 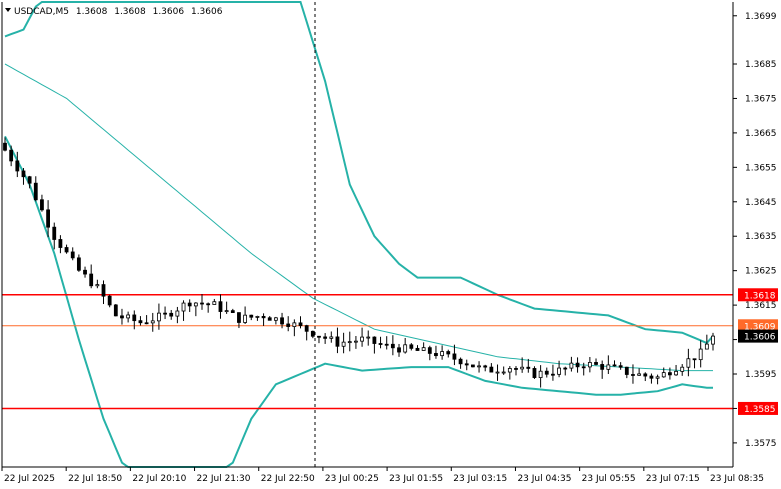 I want to click on y-tick-label: 1.3699, so click(x=761, y=17).